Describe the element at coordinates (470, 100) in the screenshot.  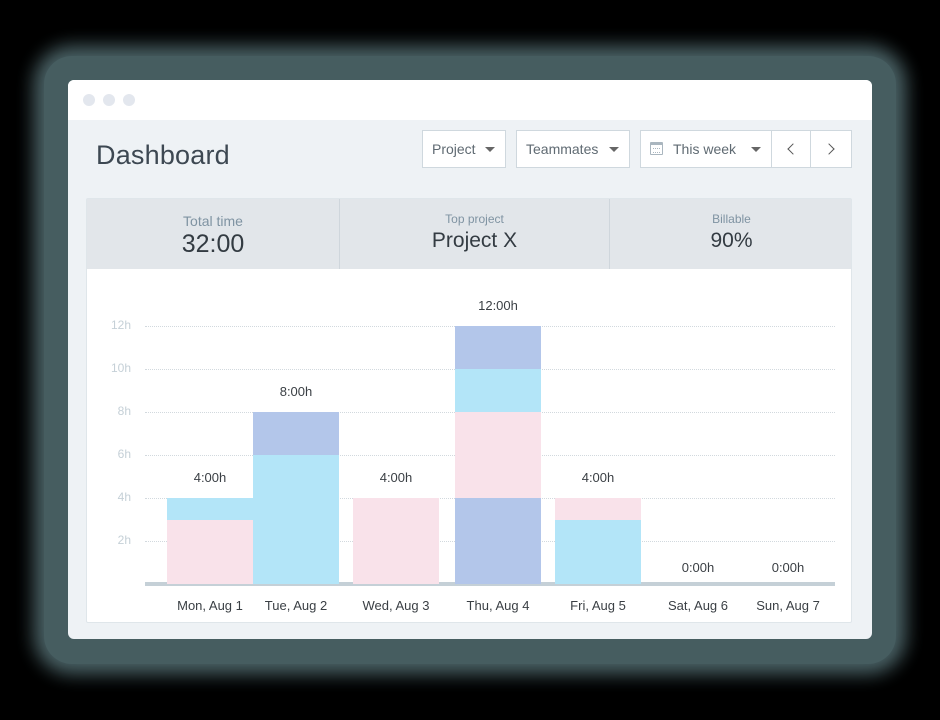
I see `title-bar` at that location.